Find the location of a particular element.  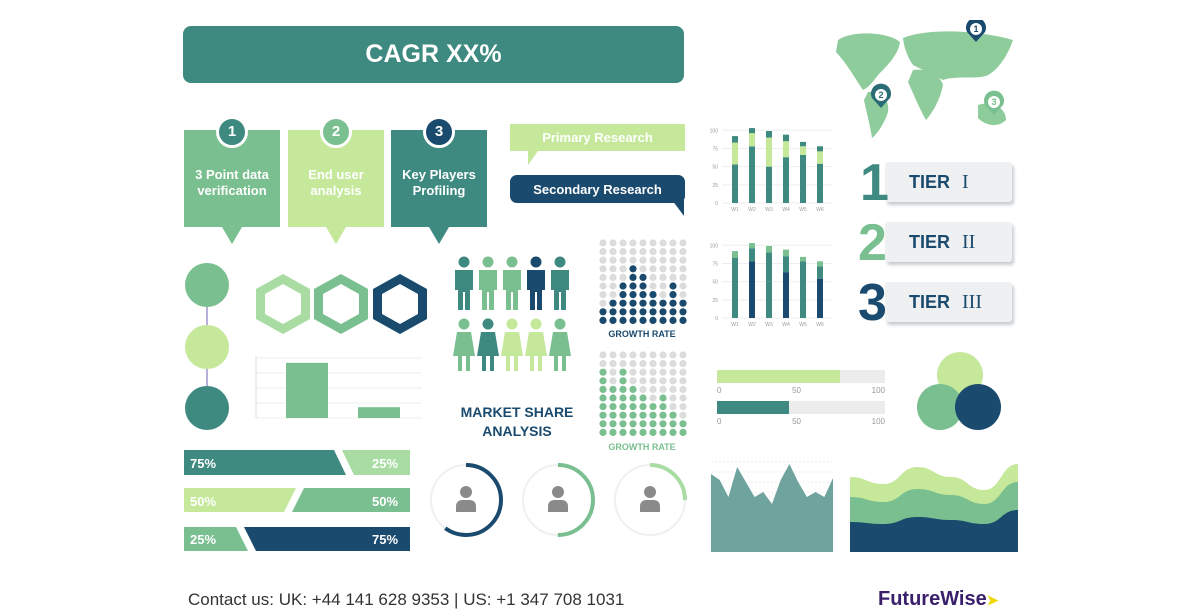

tier-3-box: TIER III is located at coordinates (948, 302).